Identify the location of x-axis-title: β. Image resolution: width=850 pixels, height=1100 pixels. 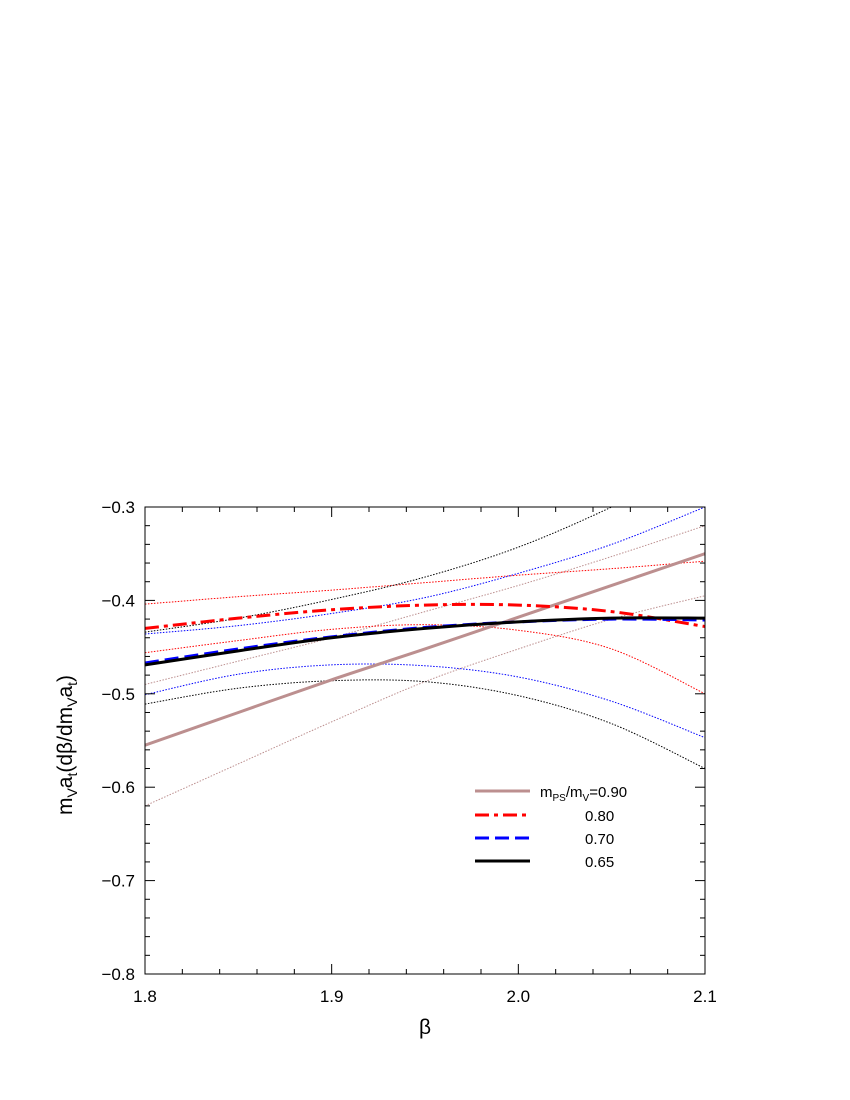
(425, 1027).